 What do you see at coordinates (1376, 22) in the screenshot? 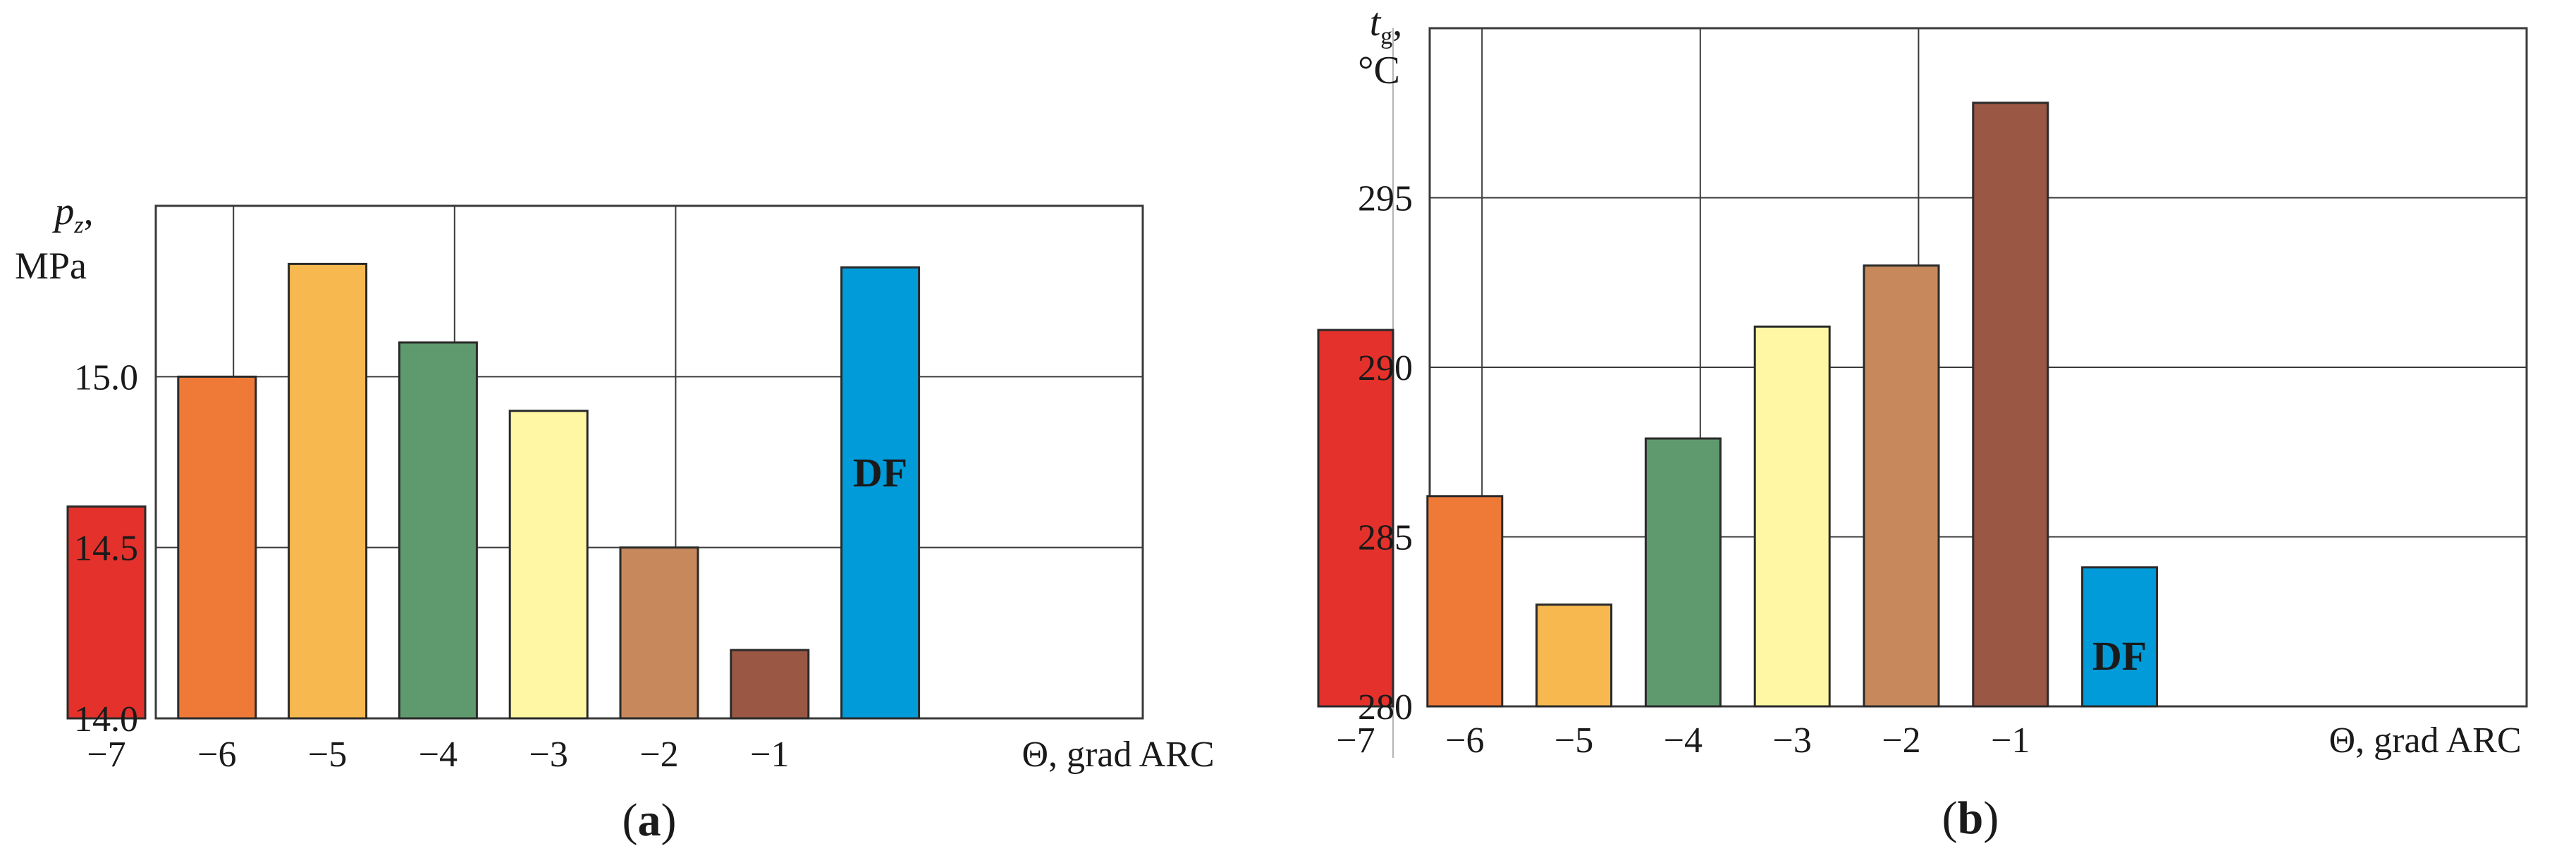
I see `panel-b-y-label-var: t` at bounding box center [1376, 22].